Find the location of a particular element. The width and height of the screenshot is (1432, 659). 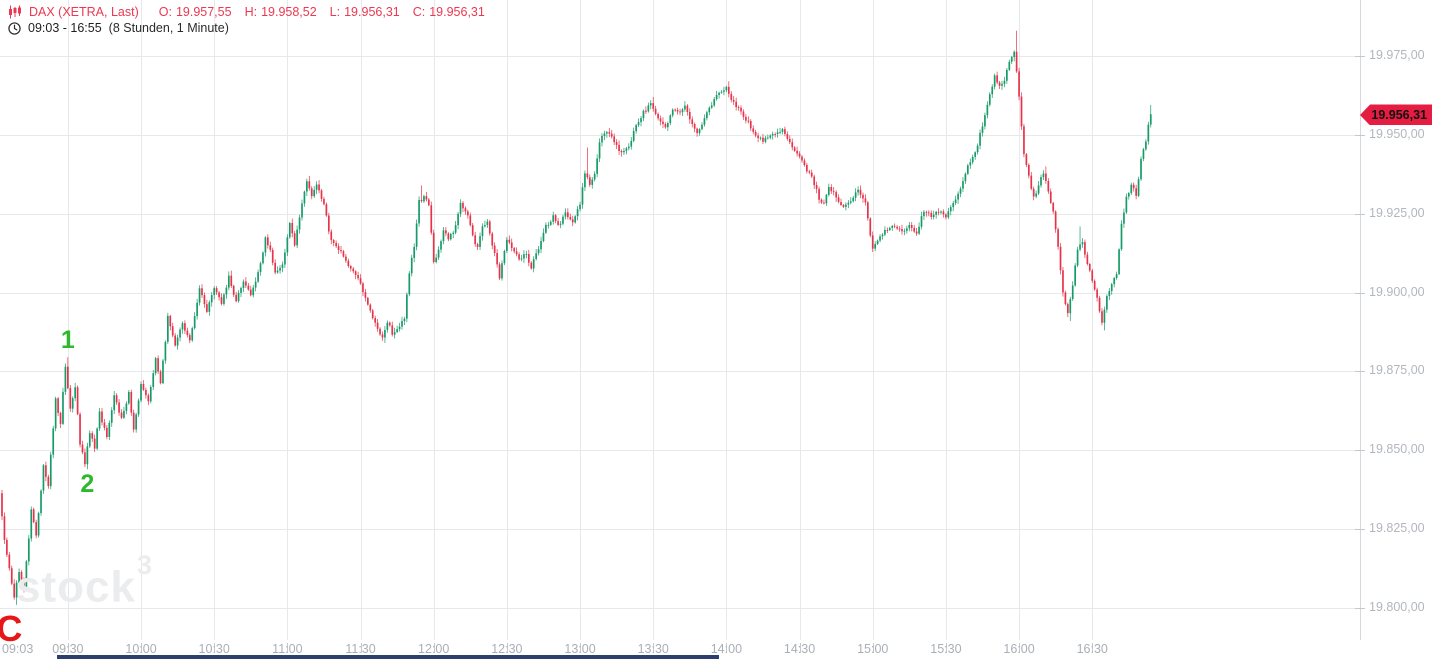

ohlc-value: 19.957,55 is located at coordinates (203, 12).